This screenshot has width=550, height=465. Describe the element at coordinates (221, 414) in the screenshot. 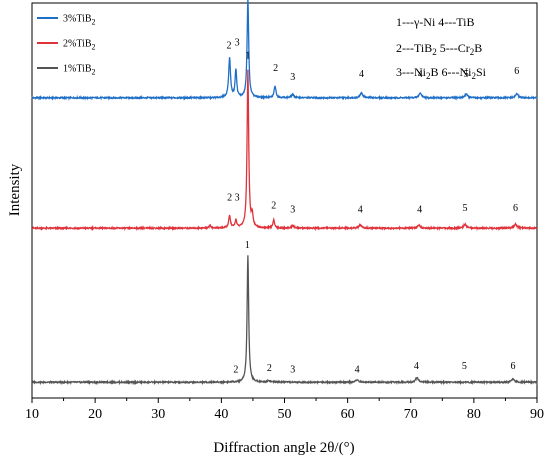

I see `x-tick-label: 40` at that location.